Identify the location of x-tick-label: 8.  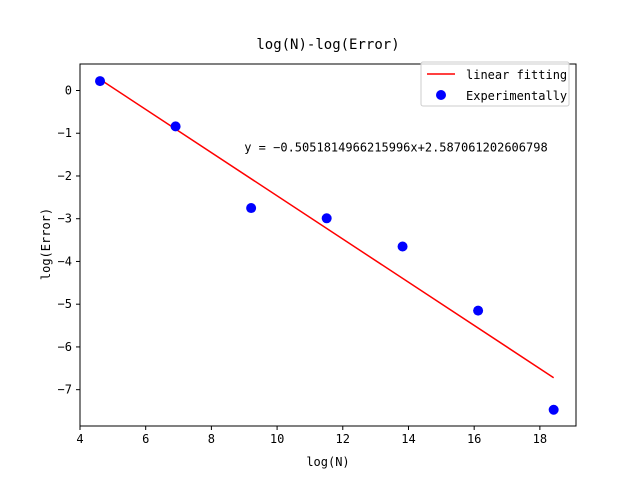
(211, 439).